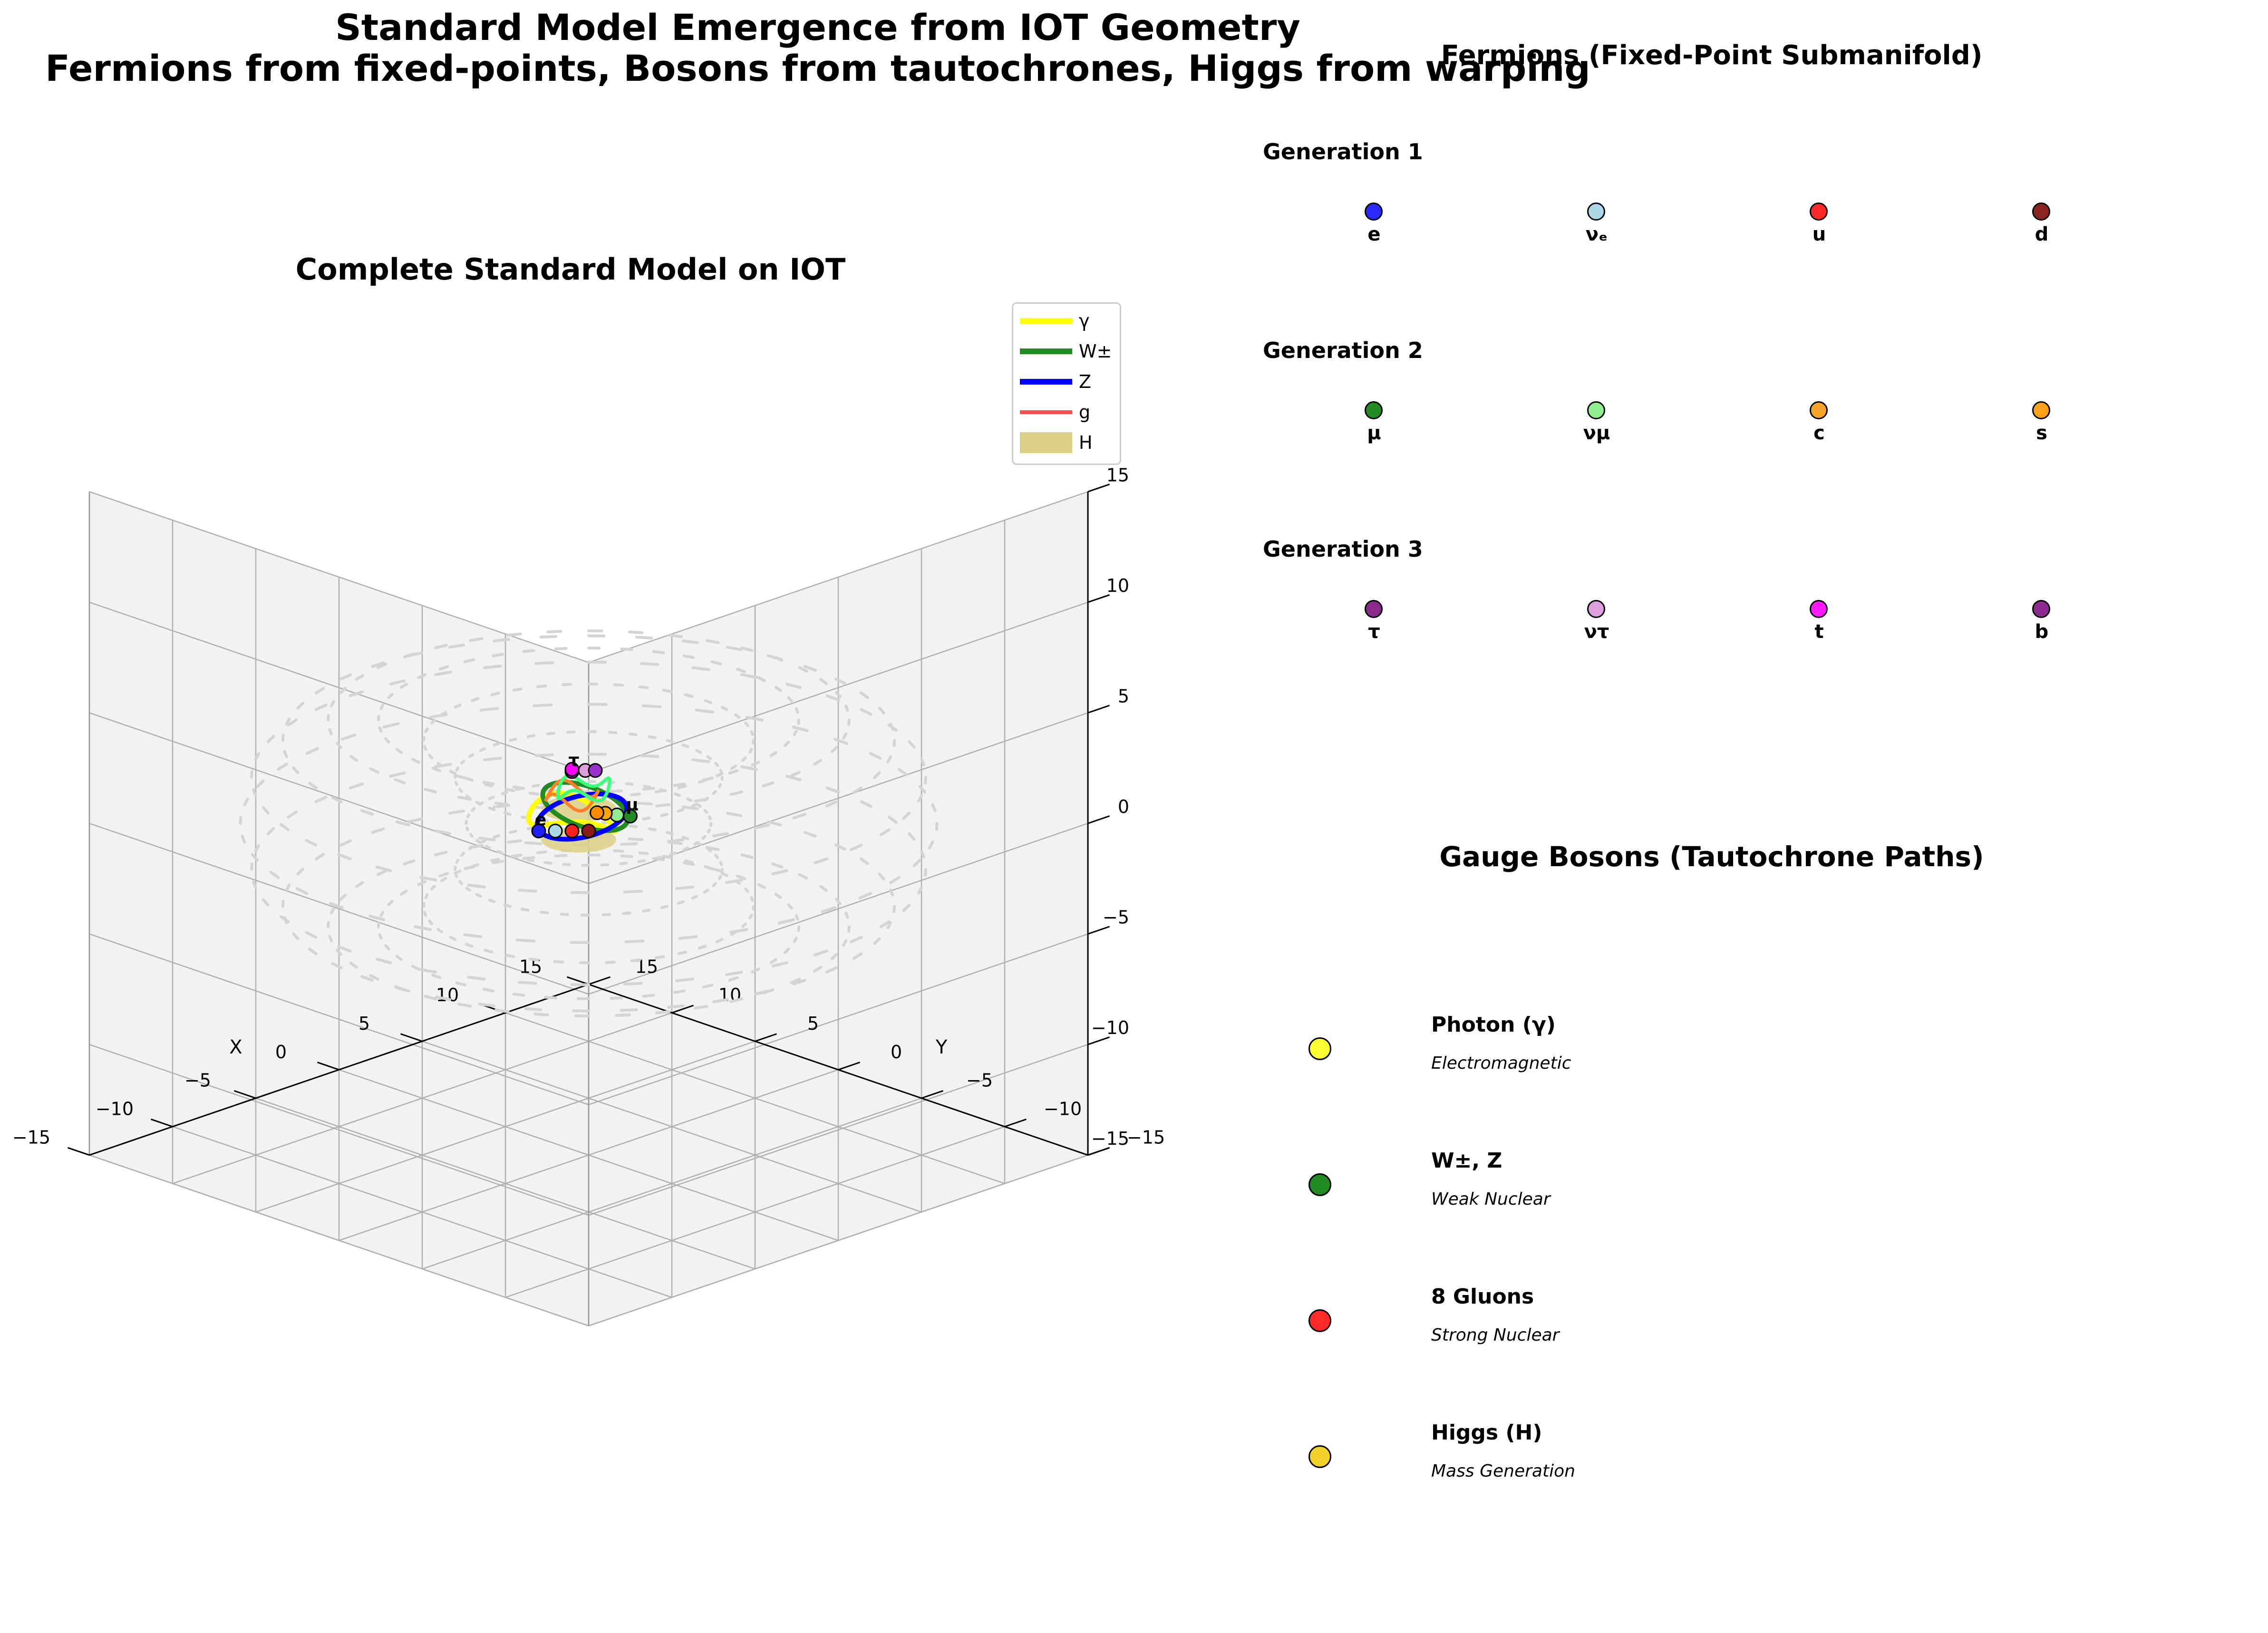  What do you see at coordinates (1711, 857) in the screenshot?
I see `bosons-title: Gauge Bosons (Tautochrone Paths)` at bounding box center [1711, 857].